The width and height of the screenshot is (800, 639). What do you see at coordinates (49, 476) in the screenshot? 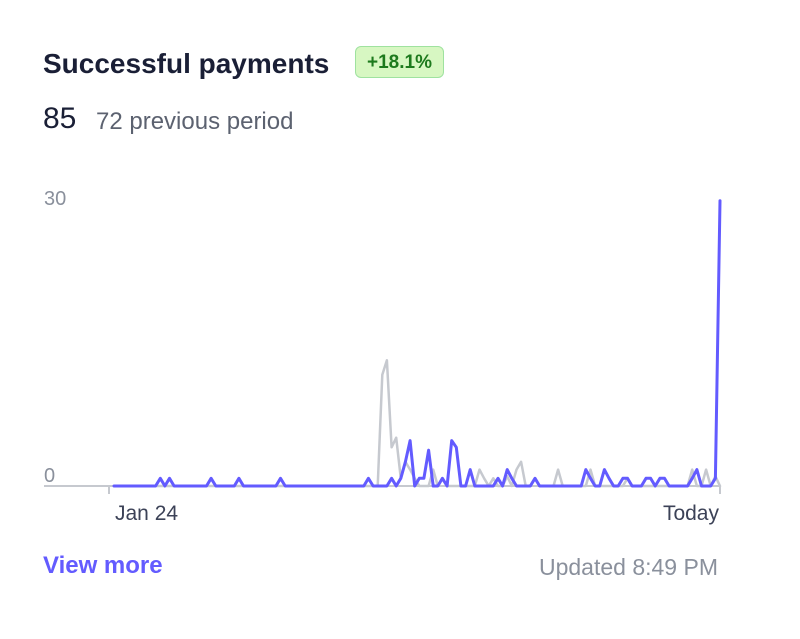
I see `y-tick-label-bottom: 0` at bounding box center [49, 476].